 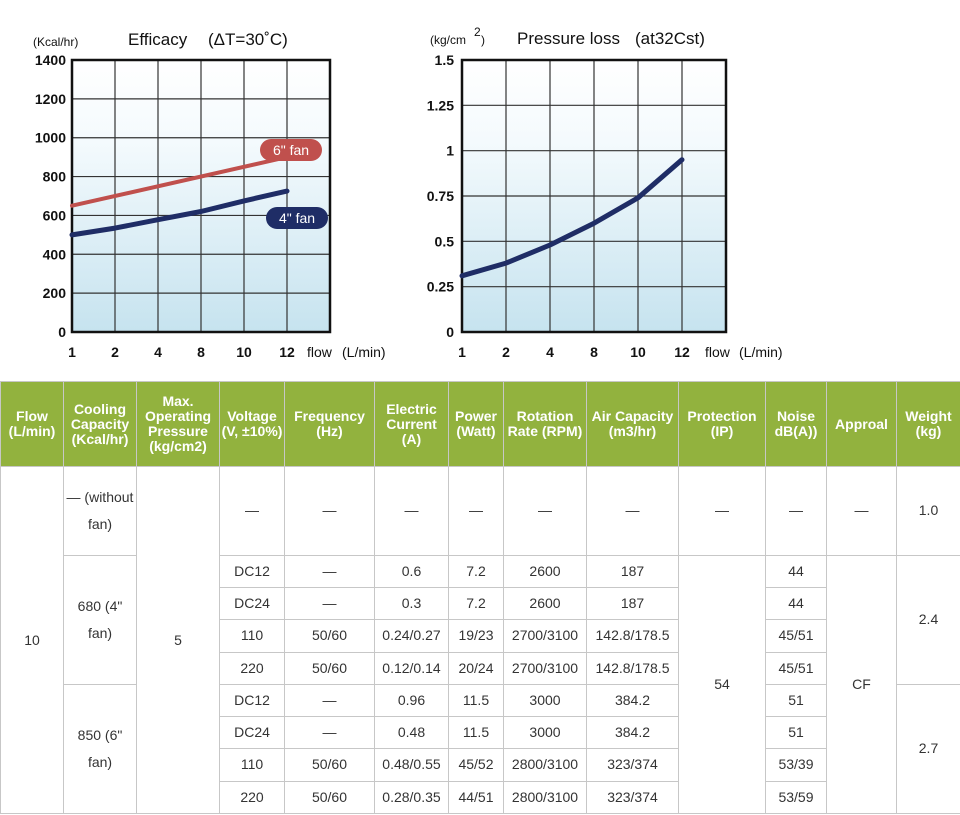 What do you see at coordinates (158, 39) in the screenshot?
I see `chart-title: Efficacy` at bounding box center [158, 39].